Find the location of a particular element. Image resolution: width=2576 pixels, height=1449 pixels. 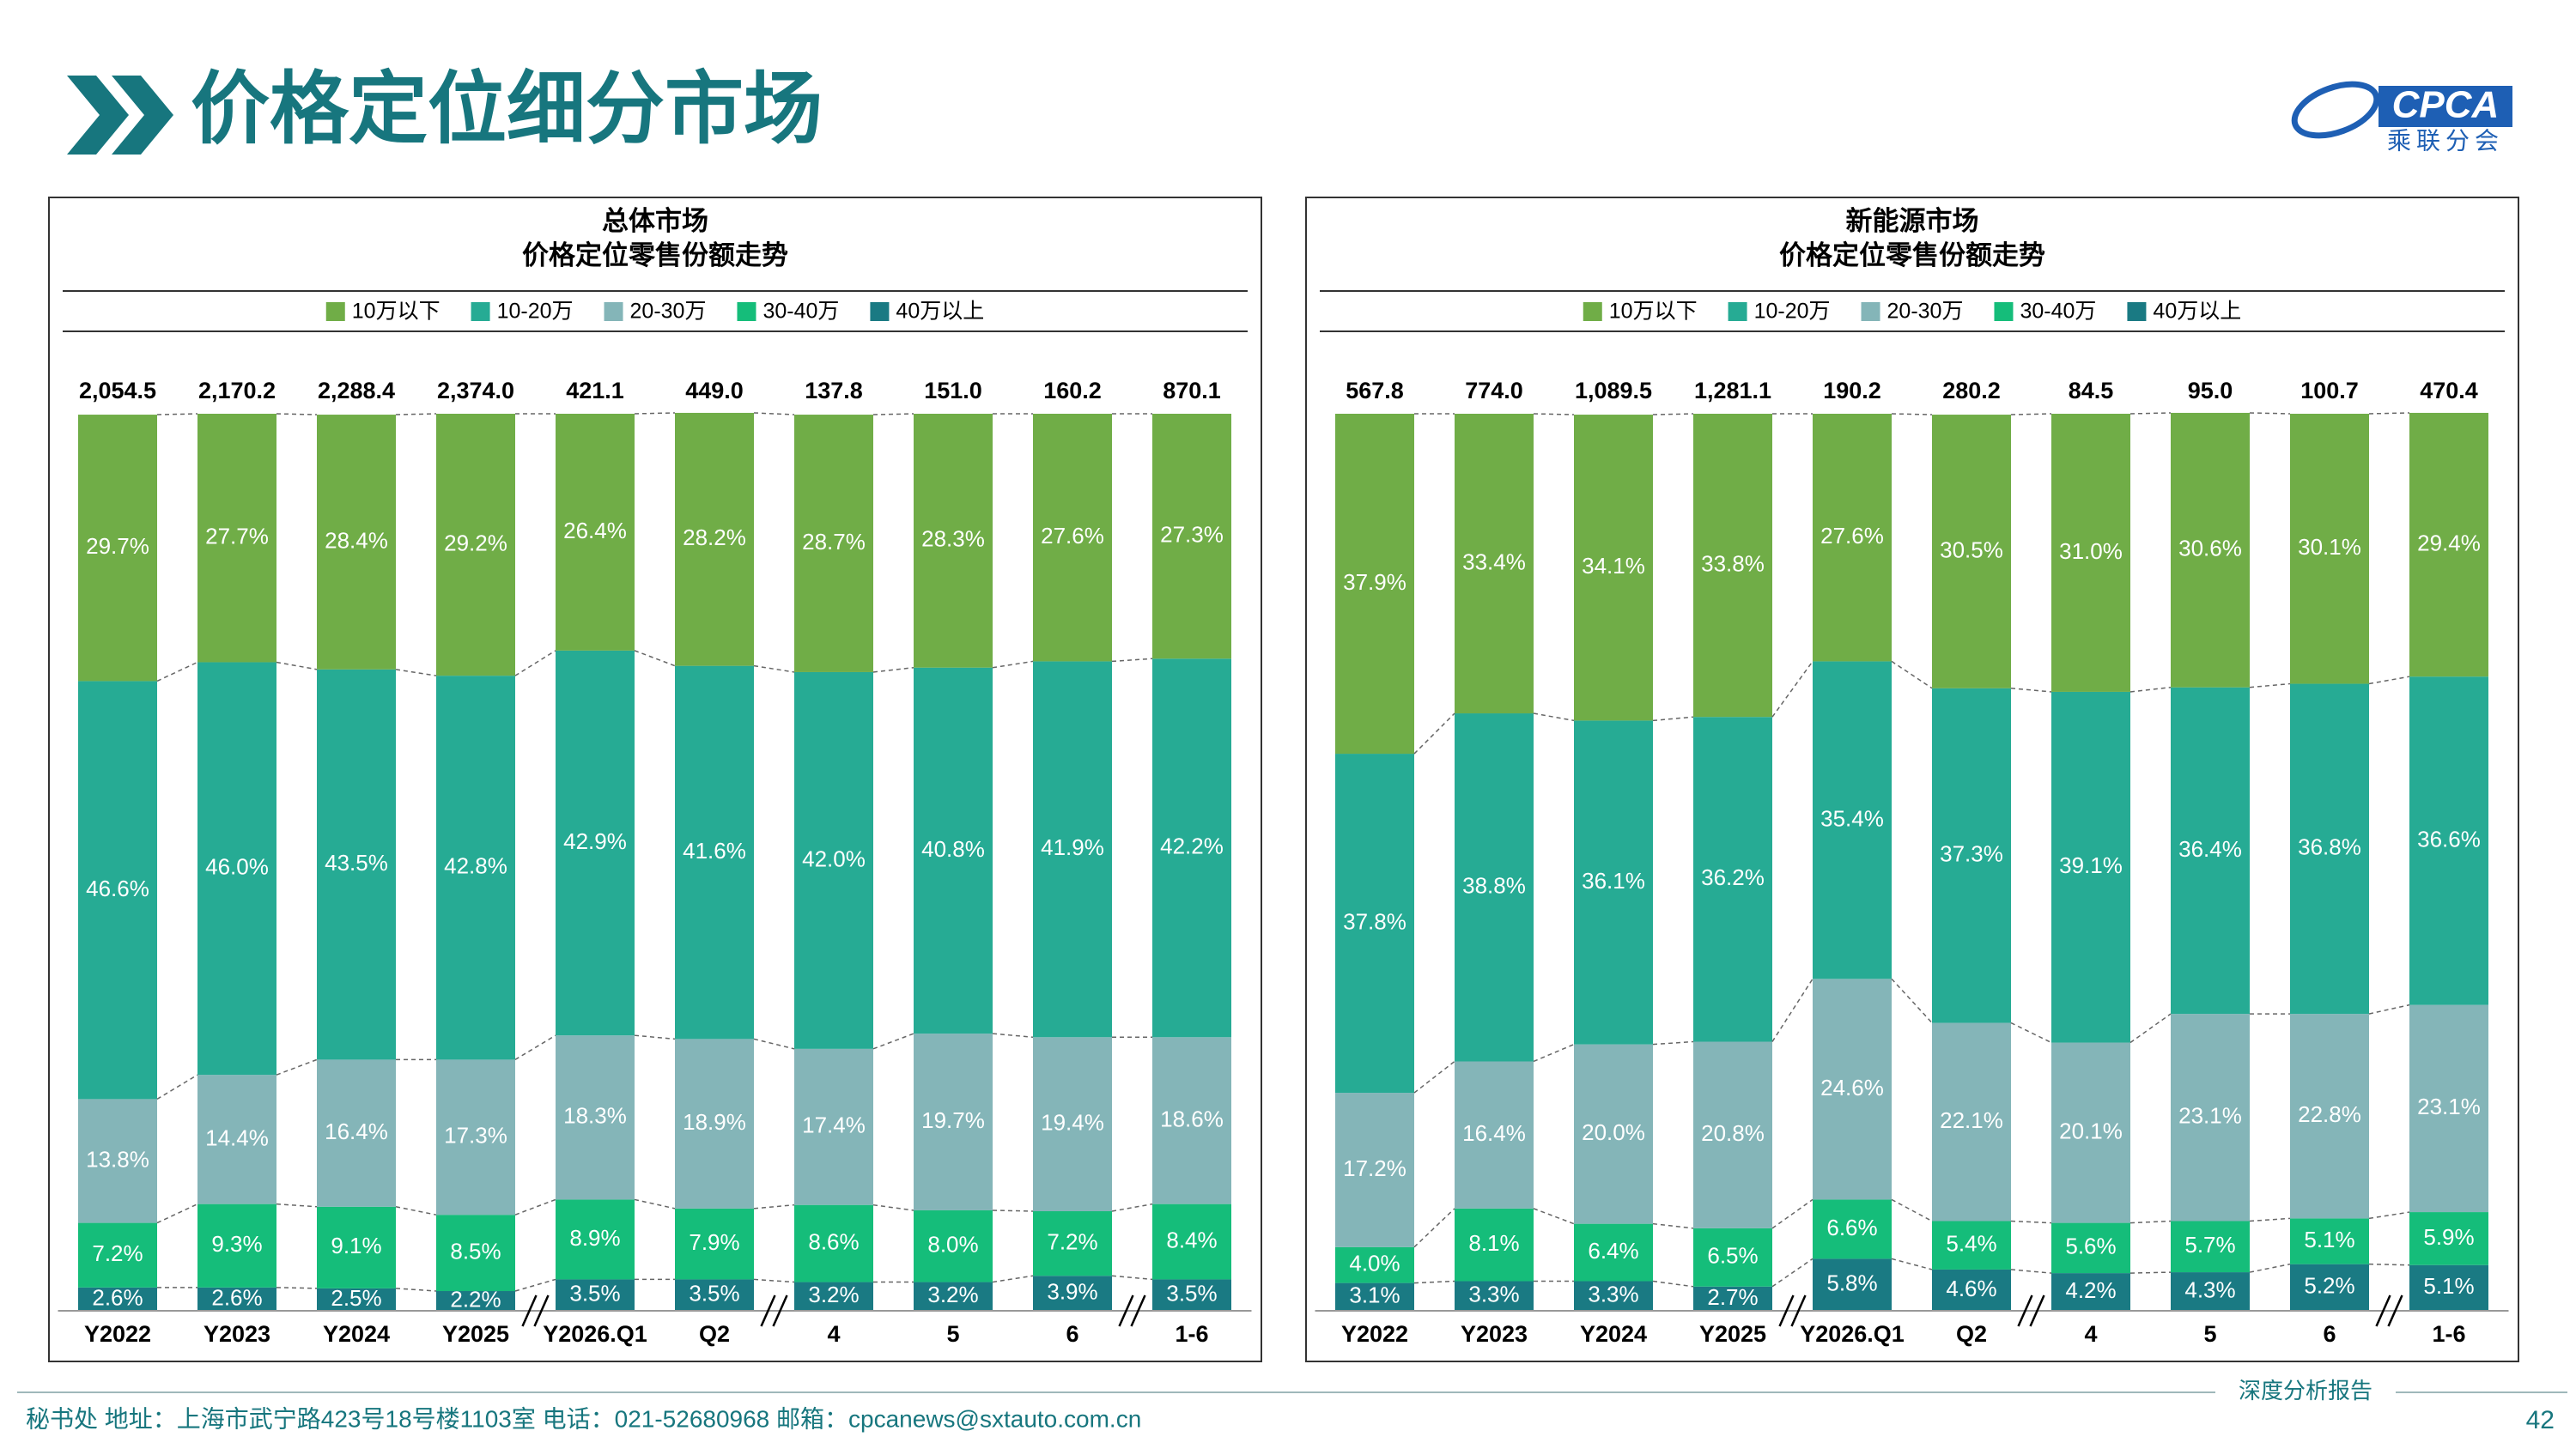

data-label: 27.3% is located at coordinates (1192, 535).